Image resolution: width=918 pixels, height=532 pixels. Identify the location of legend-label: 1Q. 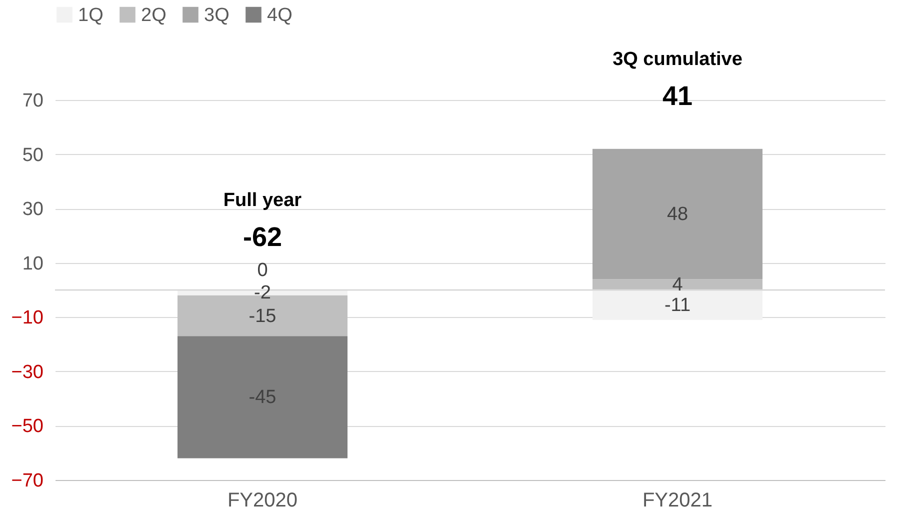
(91, 15).